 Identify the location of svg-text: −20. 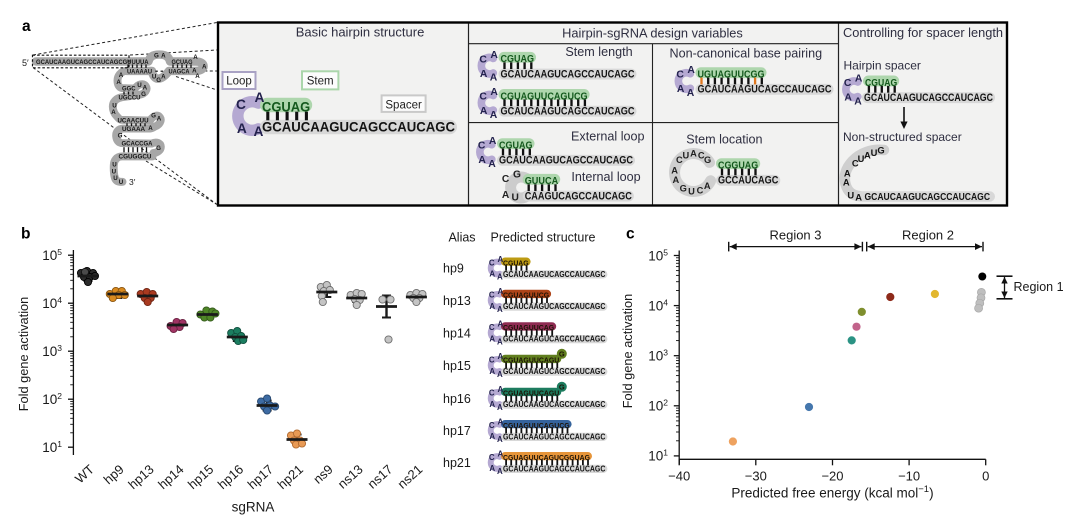
(832, 475).